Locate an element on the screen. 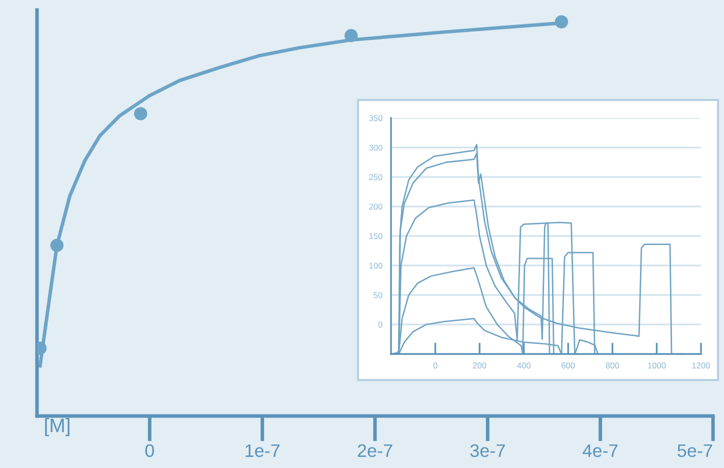  y-tick-label: 0 is located at coordinates (380, 325).